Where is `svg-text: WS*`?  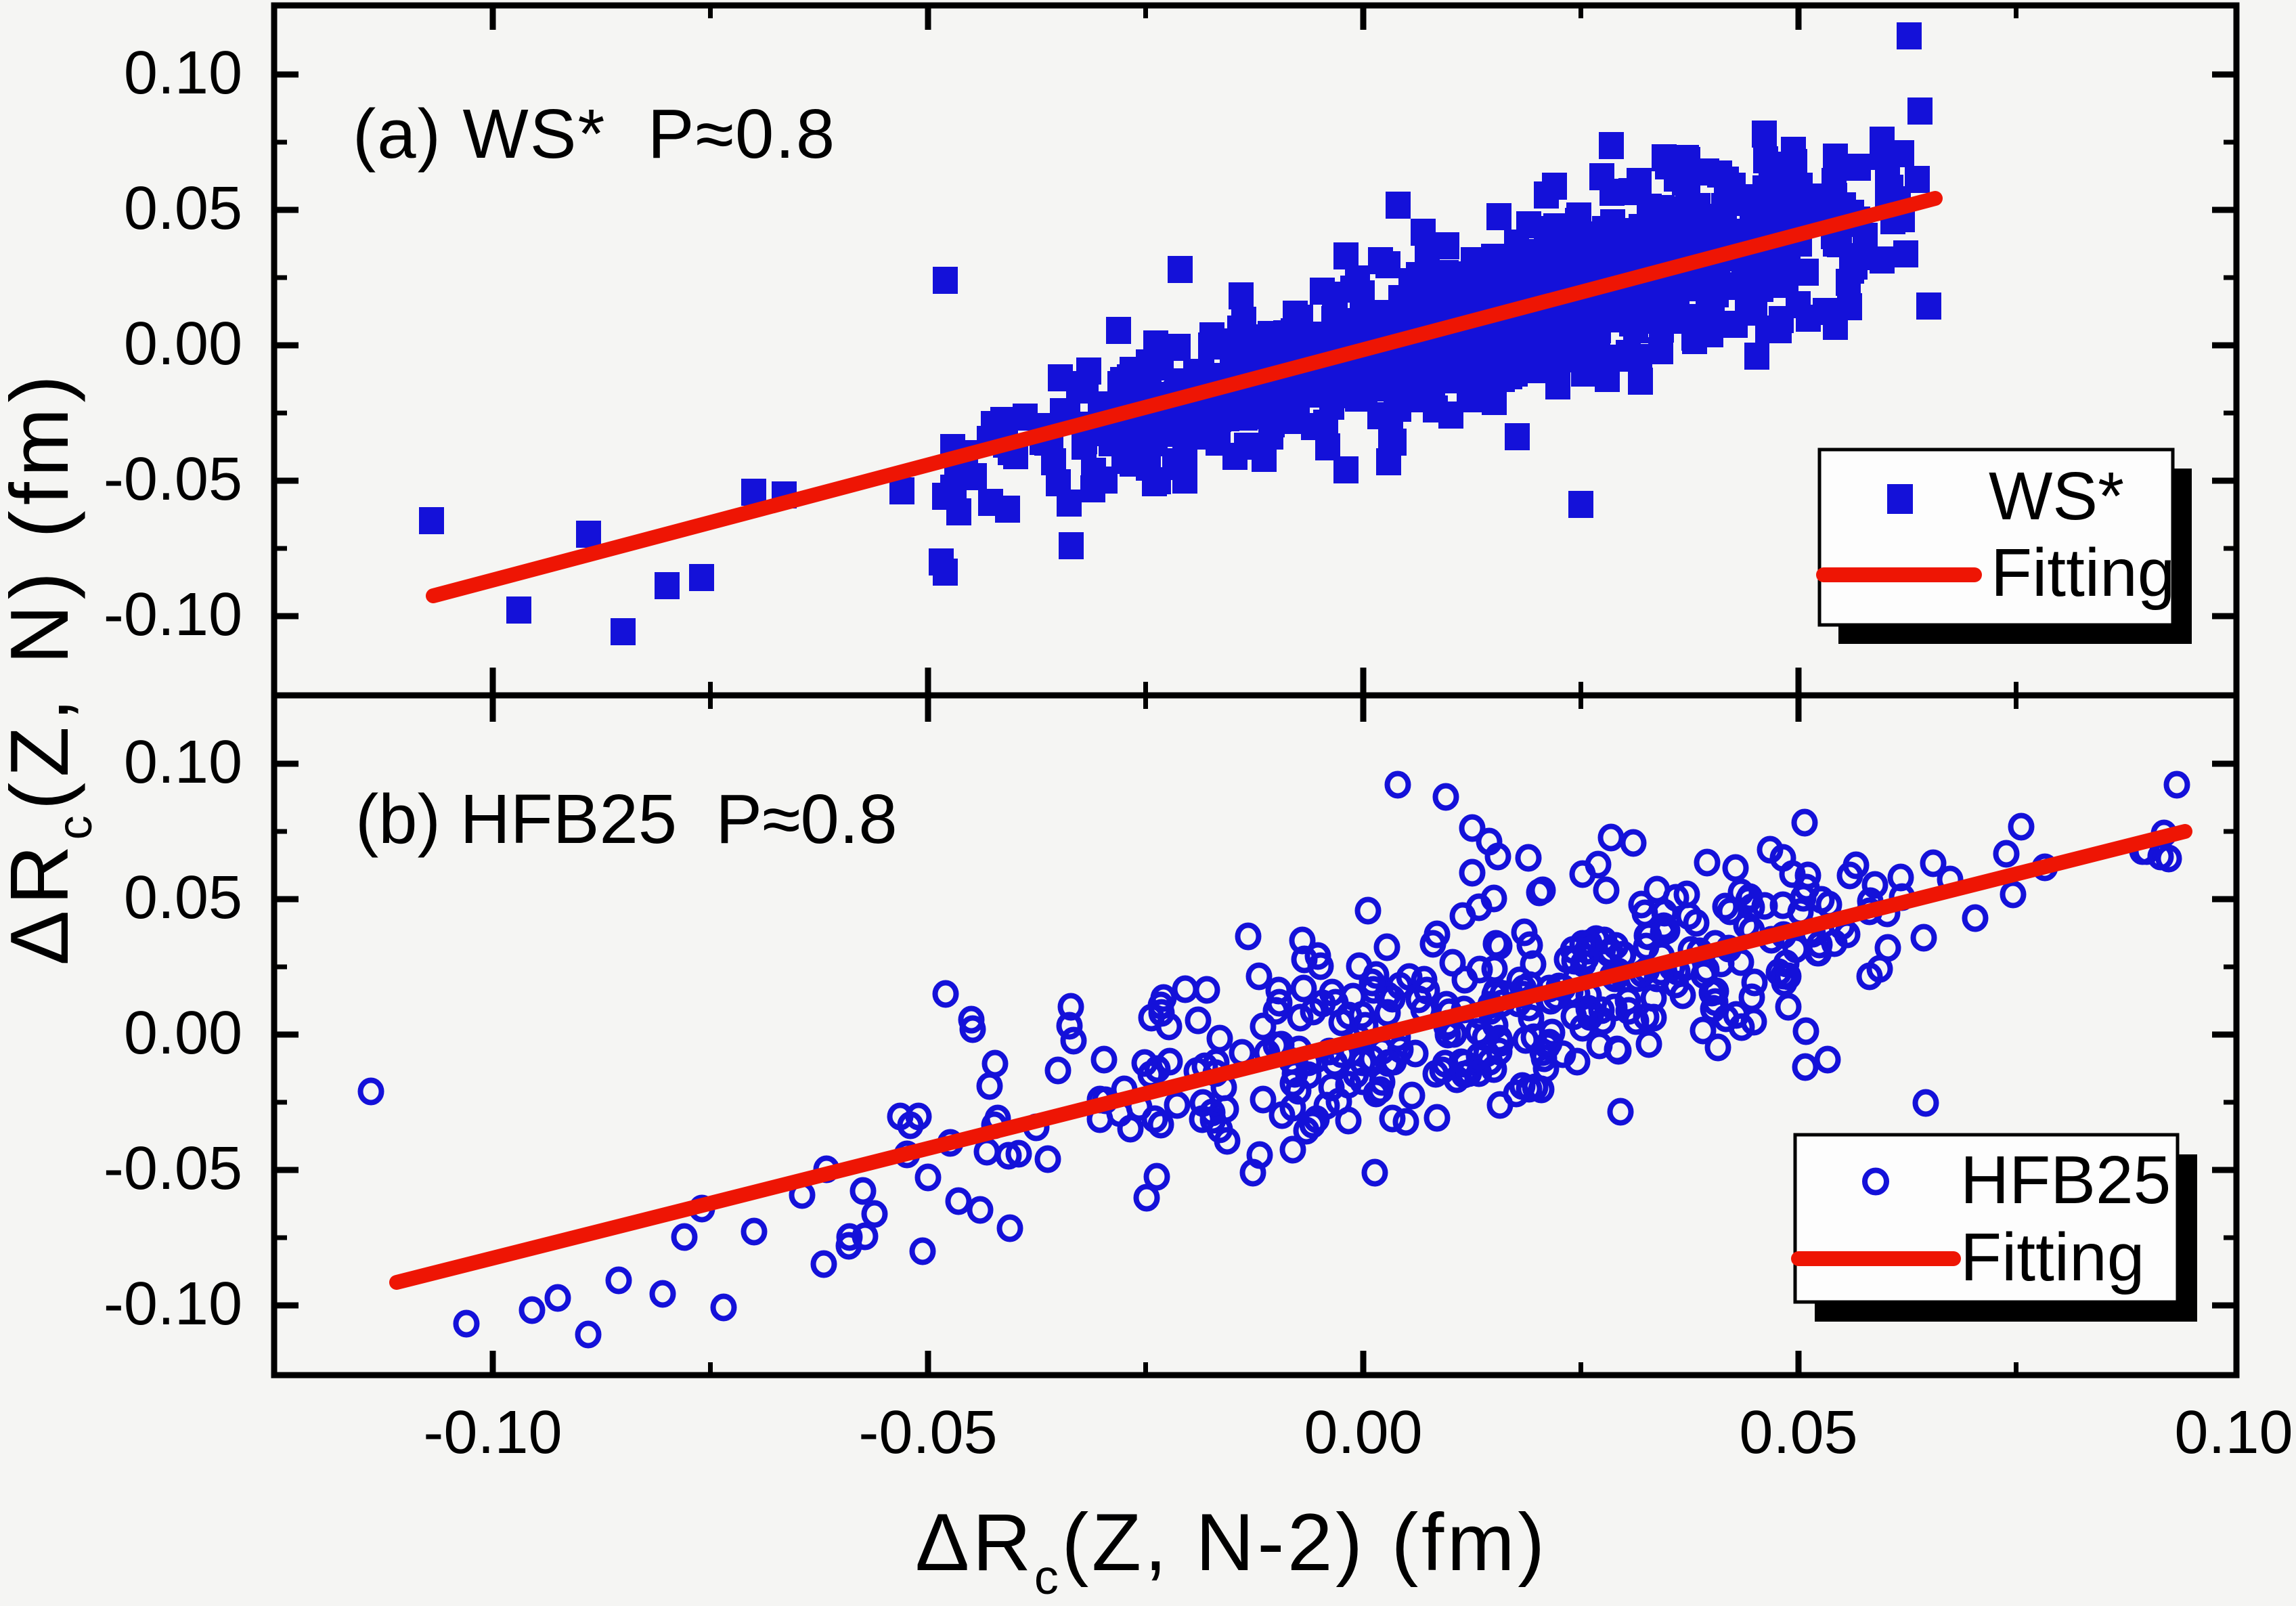 svg-text: WS* is located at coordinates (2056, 496).